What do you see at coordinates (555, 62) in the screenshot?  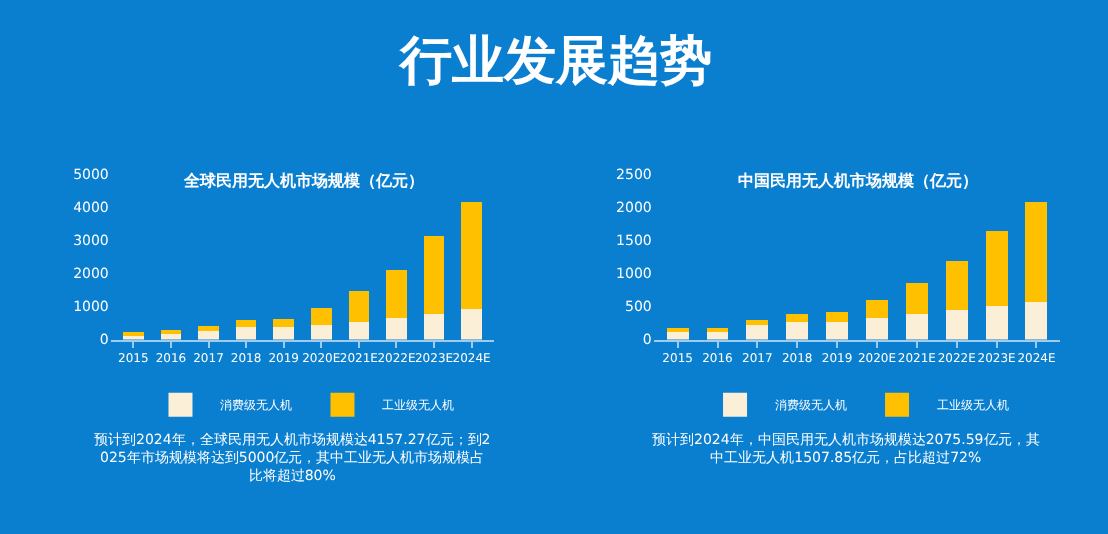 I see `text: 行业发展趋势` at bounding box center [555, 62].